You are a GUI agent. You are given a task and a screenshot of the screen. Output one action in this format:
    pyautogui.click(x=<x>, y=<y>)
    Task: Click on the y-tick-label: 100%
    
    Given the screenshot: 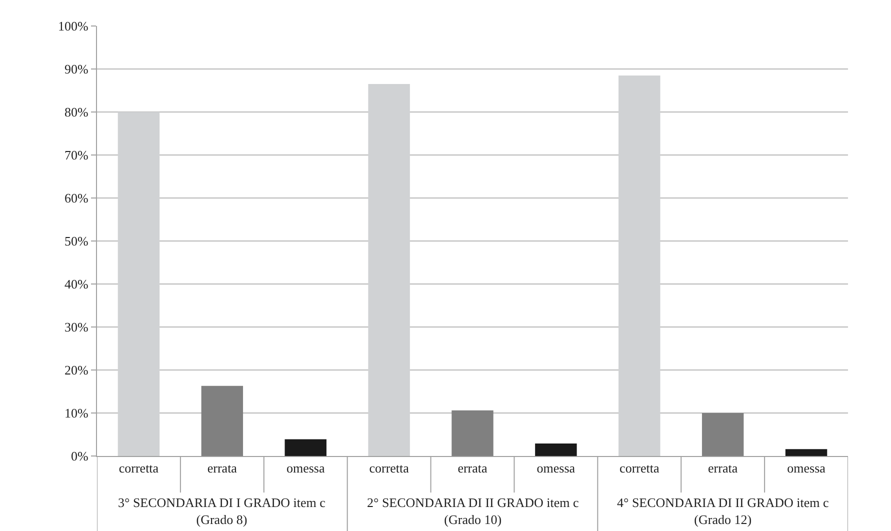 What is the action you would take?
    pyautogui.click(x=73, y=26)
    